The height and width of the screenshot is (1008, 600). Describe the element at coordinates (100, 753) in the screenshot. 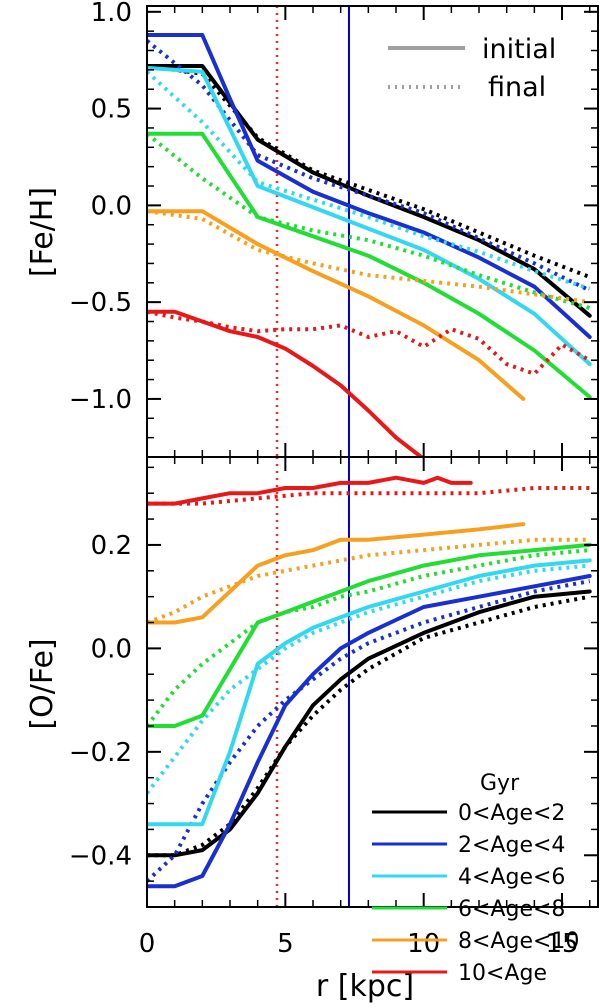

I see `bottom-ytick-label-2: −0.2` at that location.